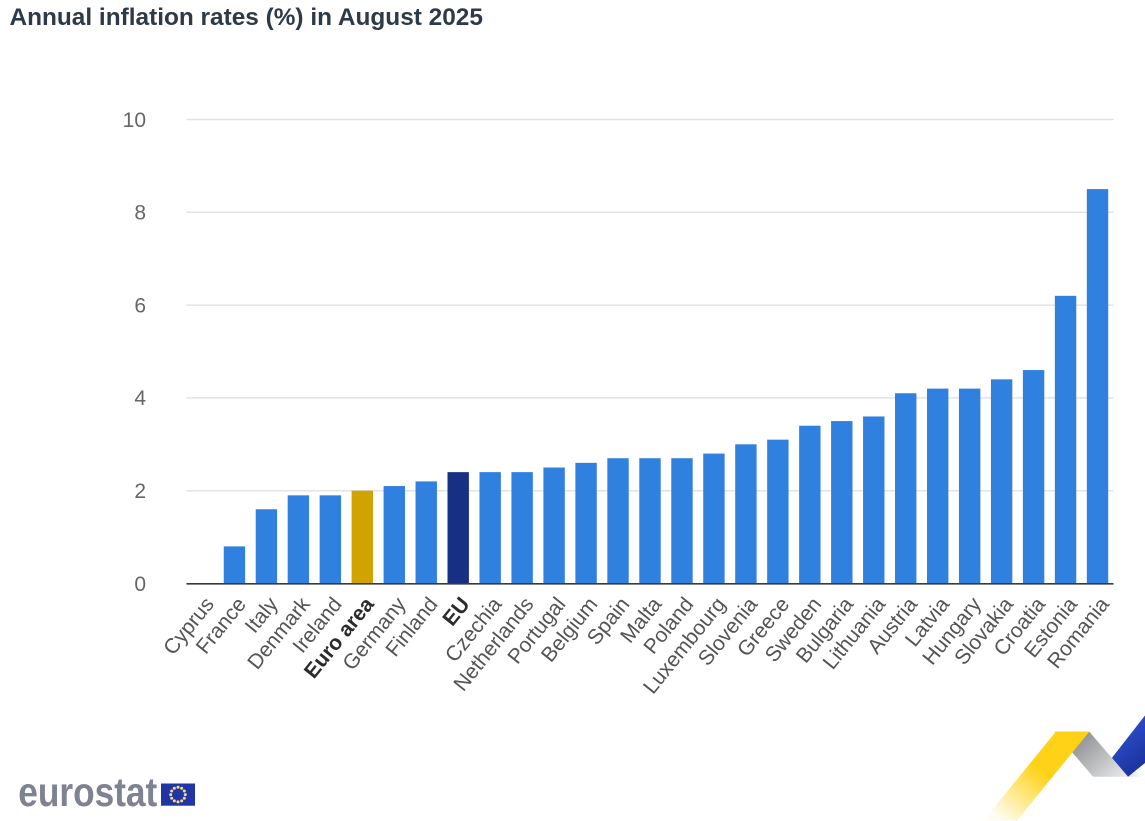  What do you see at coordinates (140, 398) in the screenshot?
I see `svg-text: 4` at bounding box center [140, 398].